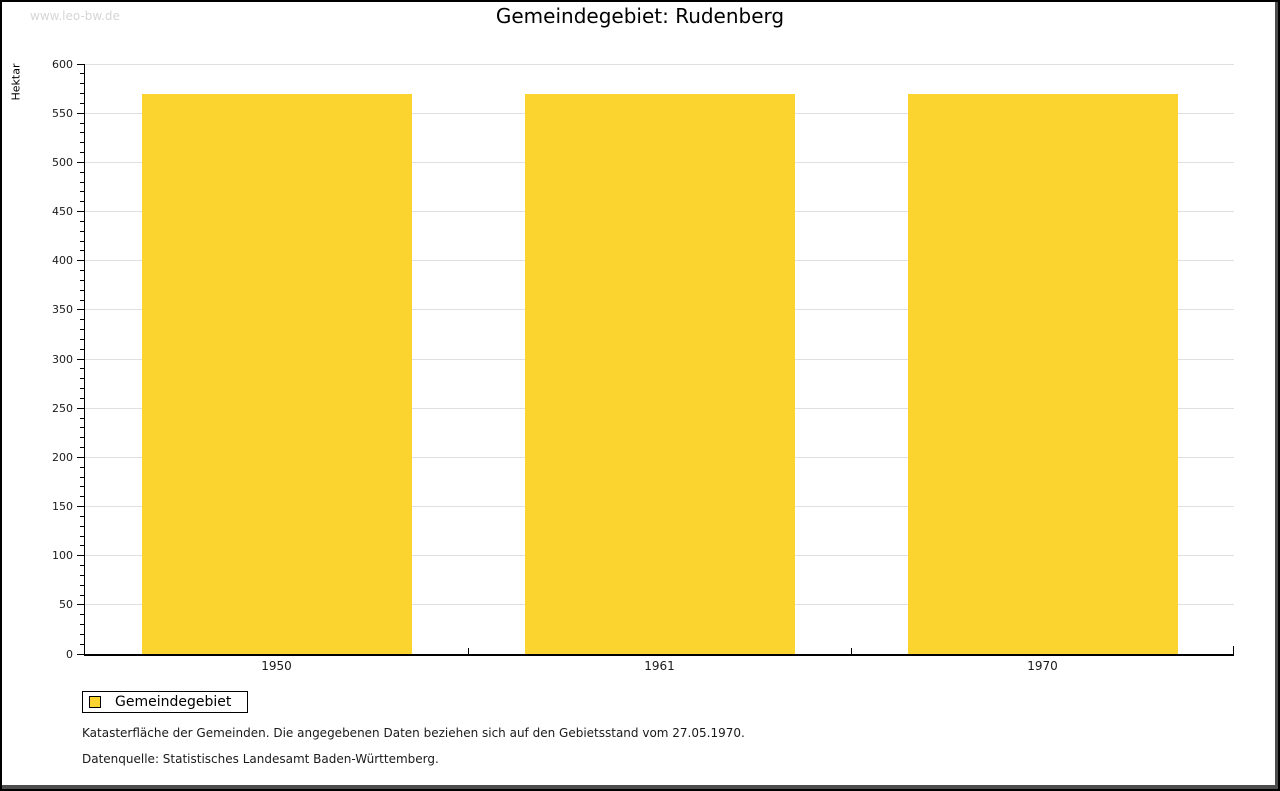  What do you see at coordinates (659, 64) in the screenshot?
I see `y-gridline` at bounding box center [659, 64].